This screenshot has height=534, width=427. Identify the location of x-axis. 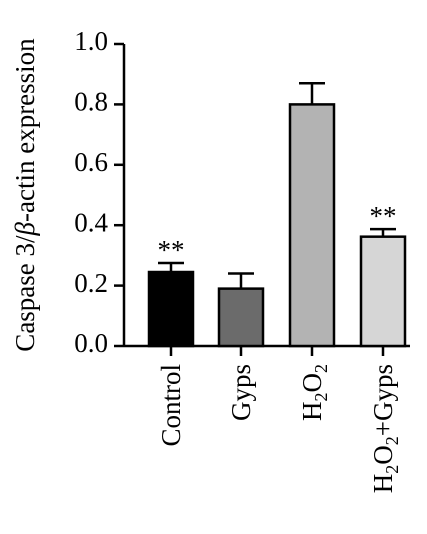
(267, 350).